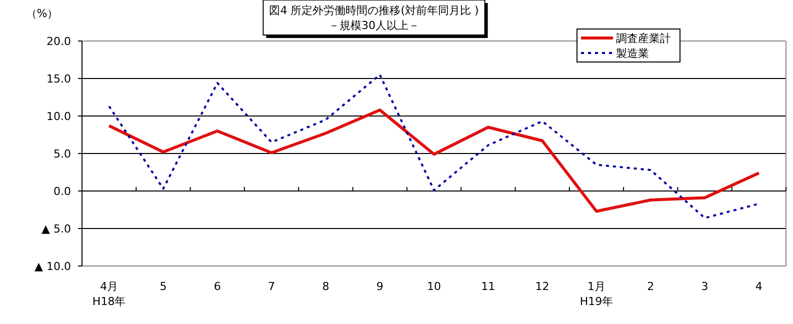 This screenshot has width=793, height=324. I want to click on chart-subtitle: －規模30人以上－, so click(374, 25).